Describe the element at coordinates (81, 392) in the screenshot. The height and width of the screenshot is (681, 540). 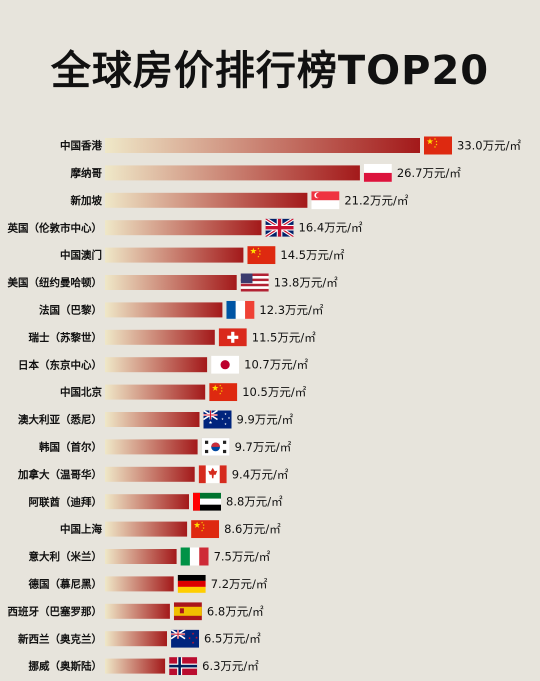
I see `category-label: 中国北京` at that location.